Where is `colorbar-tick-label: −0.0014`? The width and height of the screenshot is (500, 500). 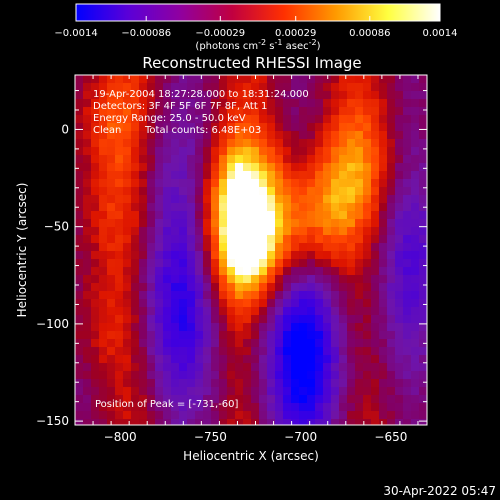
colorbar-tick-label: −0.0014 is located at coordinates (75, 33).